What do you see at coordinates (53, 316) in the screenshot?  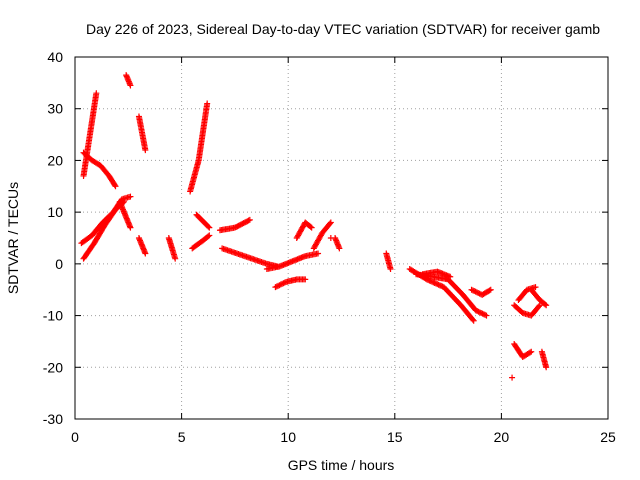 I see `y-tick-label: -10` at bounding box center [53, 316].